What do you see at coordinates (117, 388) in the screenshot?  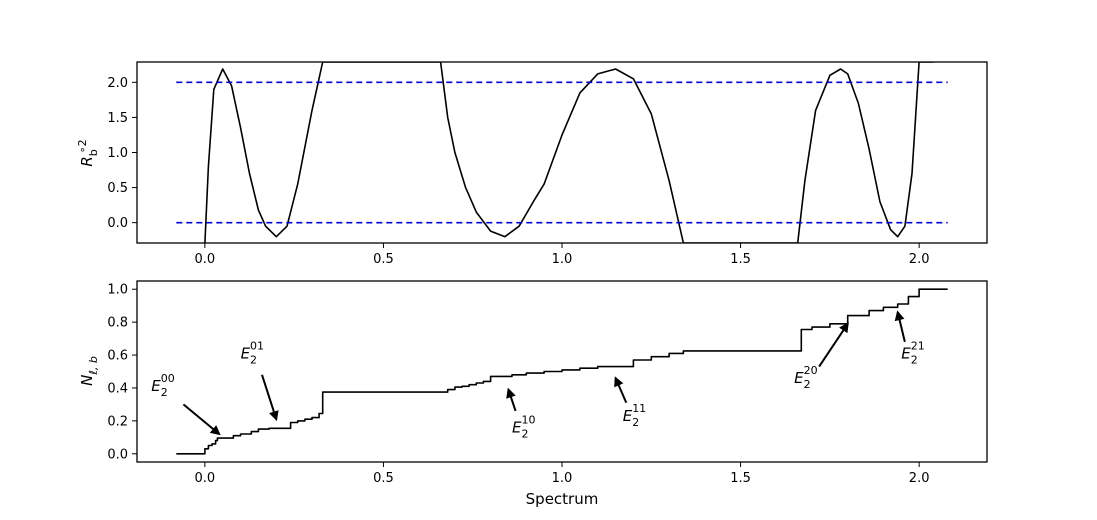 I see `bottom-y-tick-label: 0.4` at bounding box center [117, 388].